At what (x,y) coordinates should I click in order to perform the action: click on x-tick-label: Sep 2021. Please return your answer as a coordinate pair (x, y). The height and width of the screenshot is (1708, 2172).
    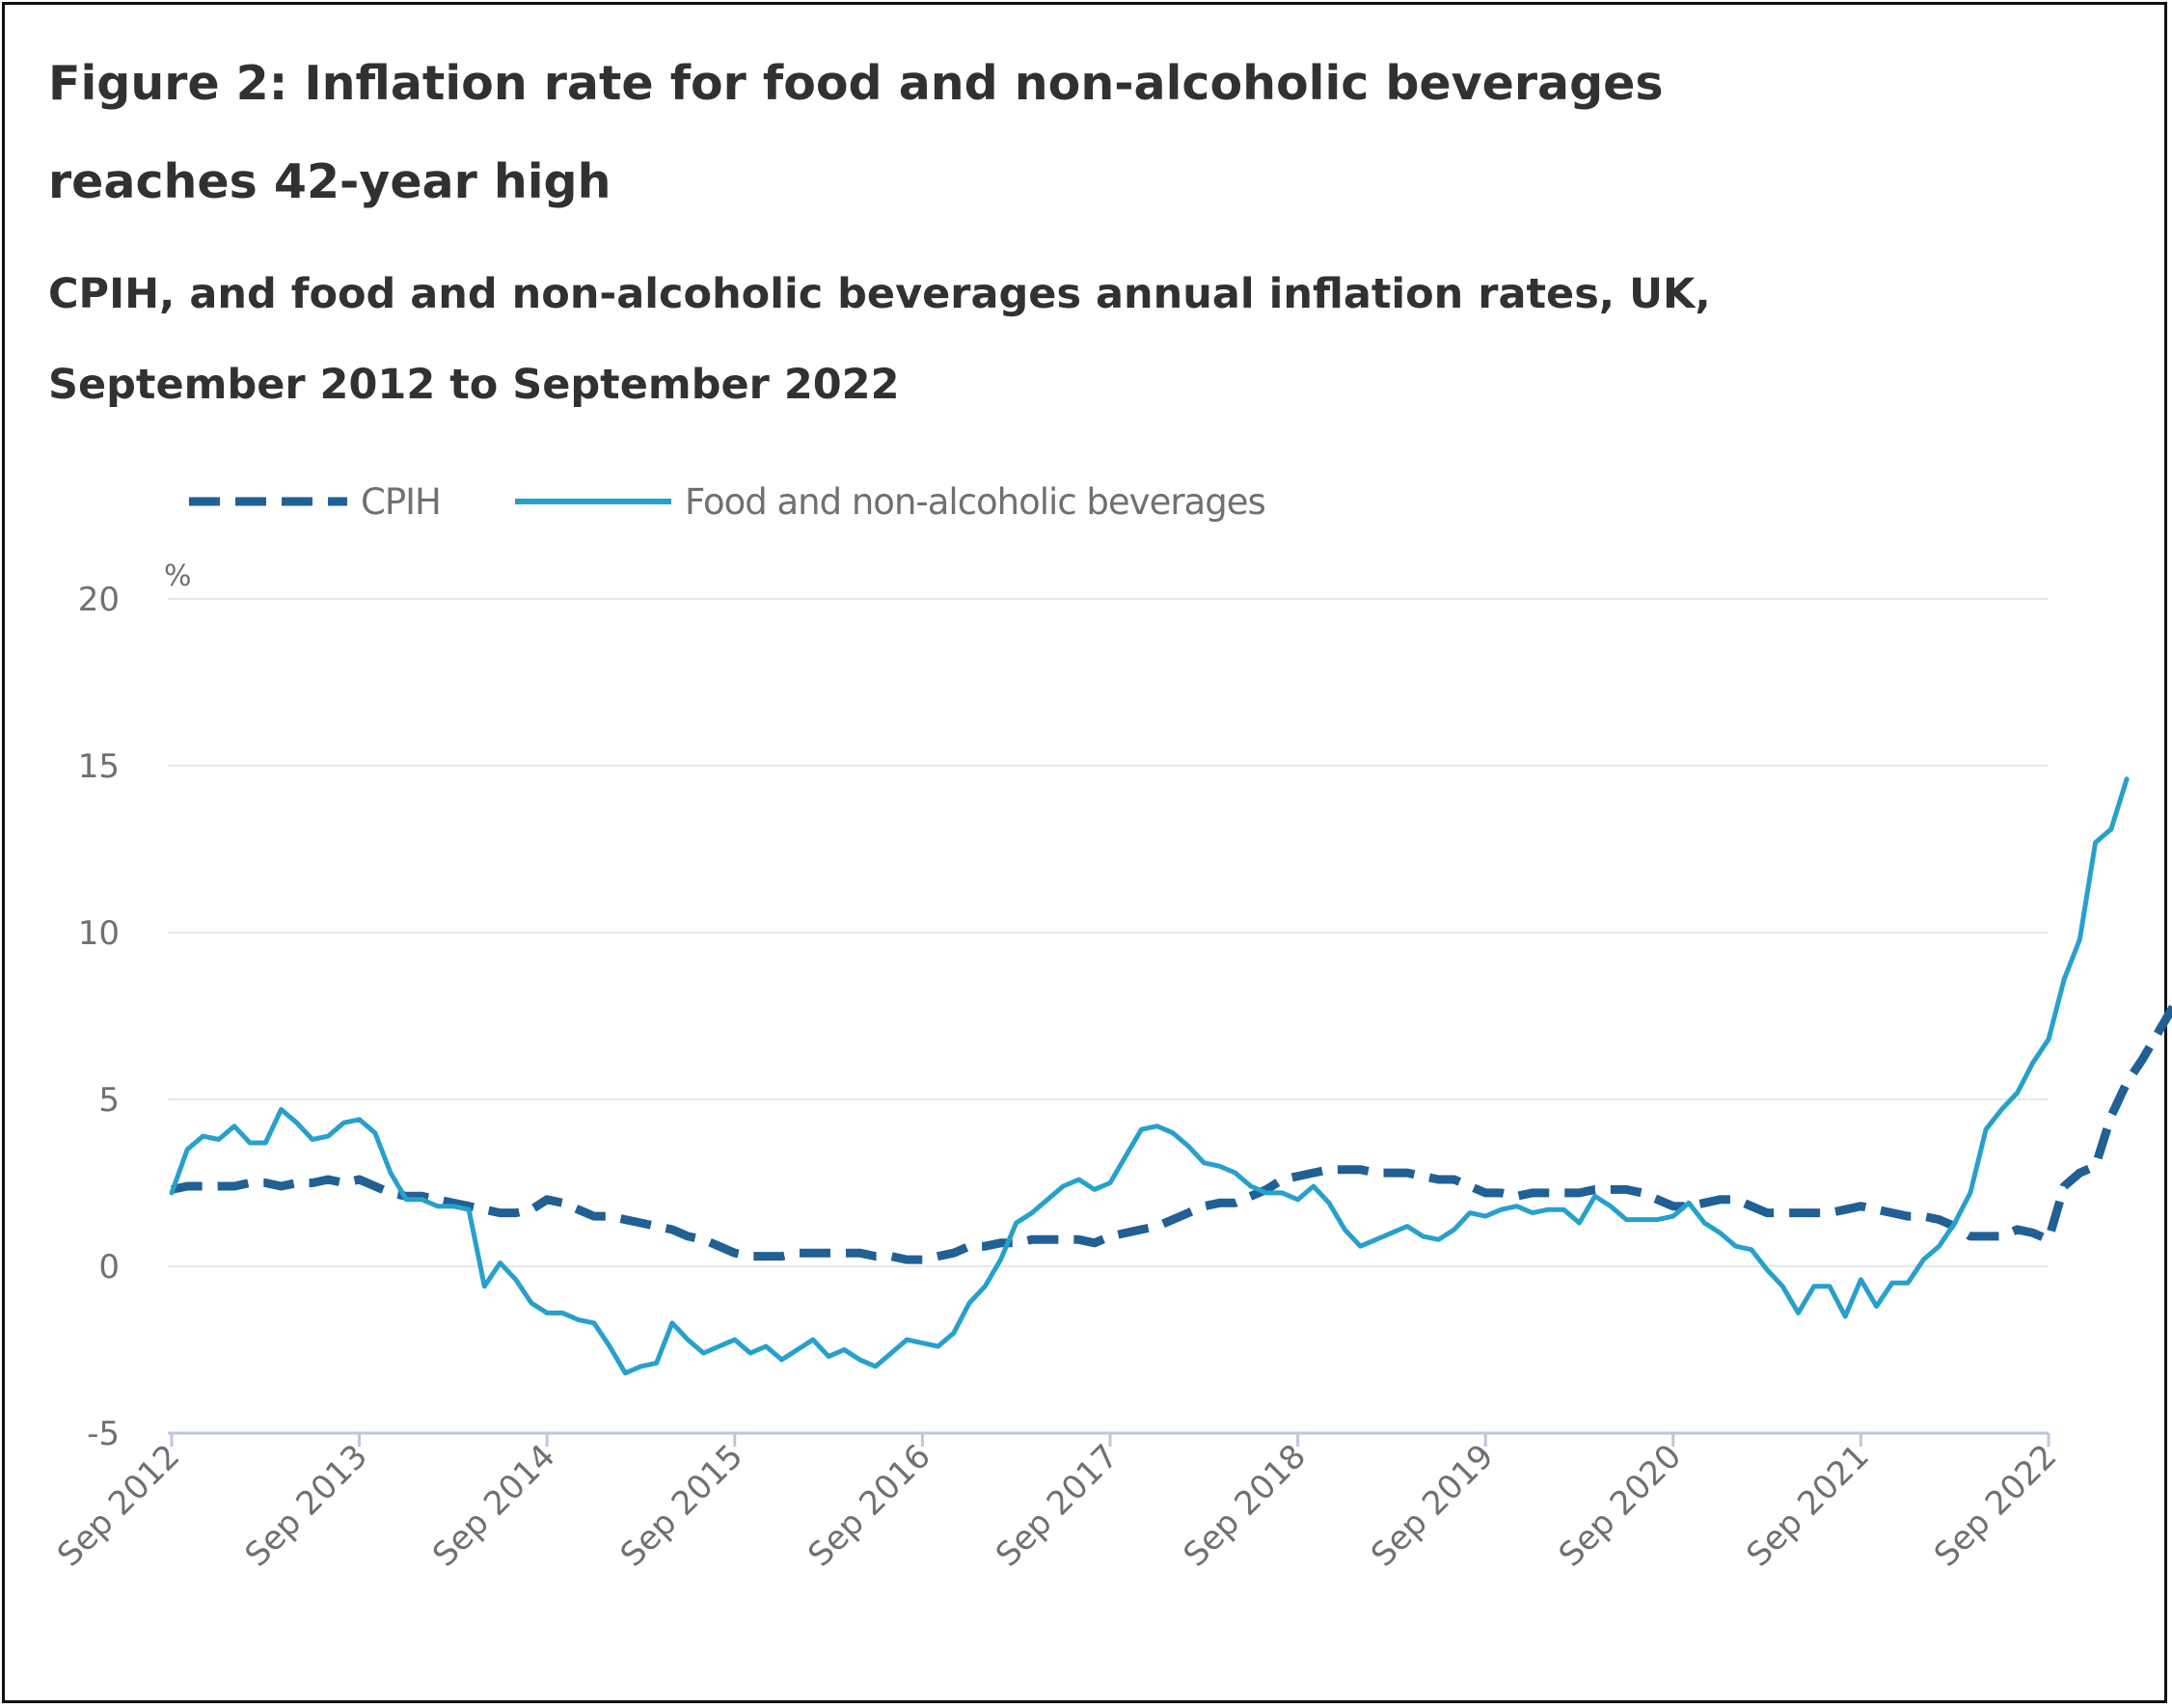
    Looking at the image, I should click on (1807, 1505).